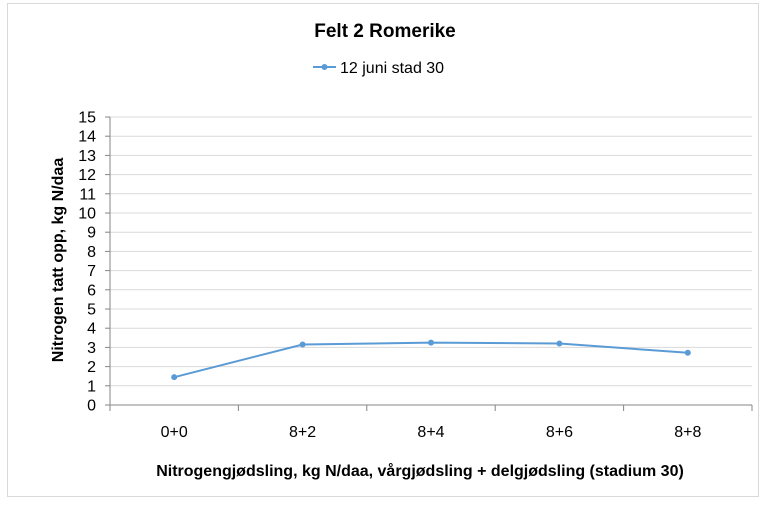 Image resolution: width=767 pixels, height=505 pixels. What do you see at coordinates (91, 252) in the screenshot?
I see `y-tick-label: 8` at bounding box center [91, 252].